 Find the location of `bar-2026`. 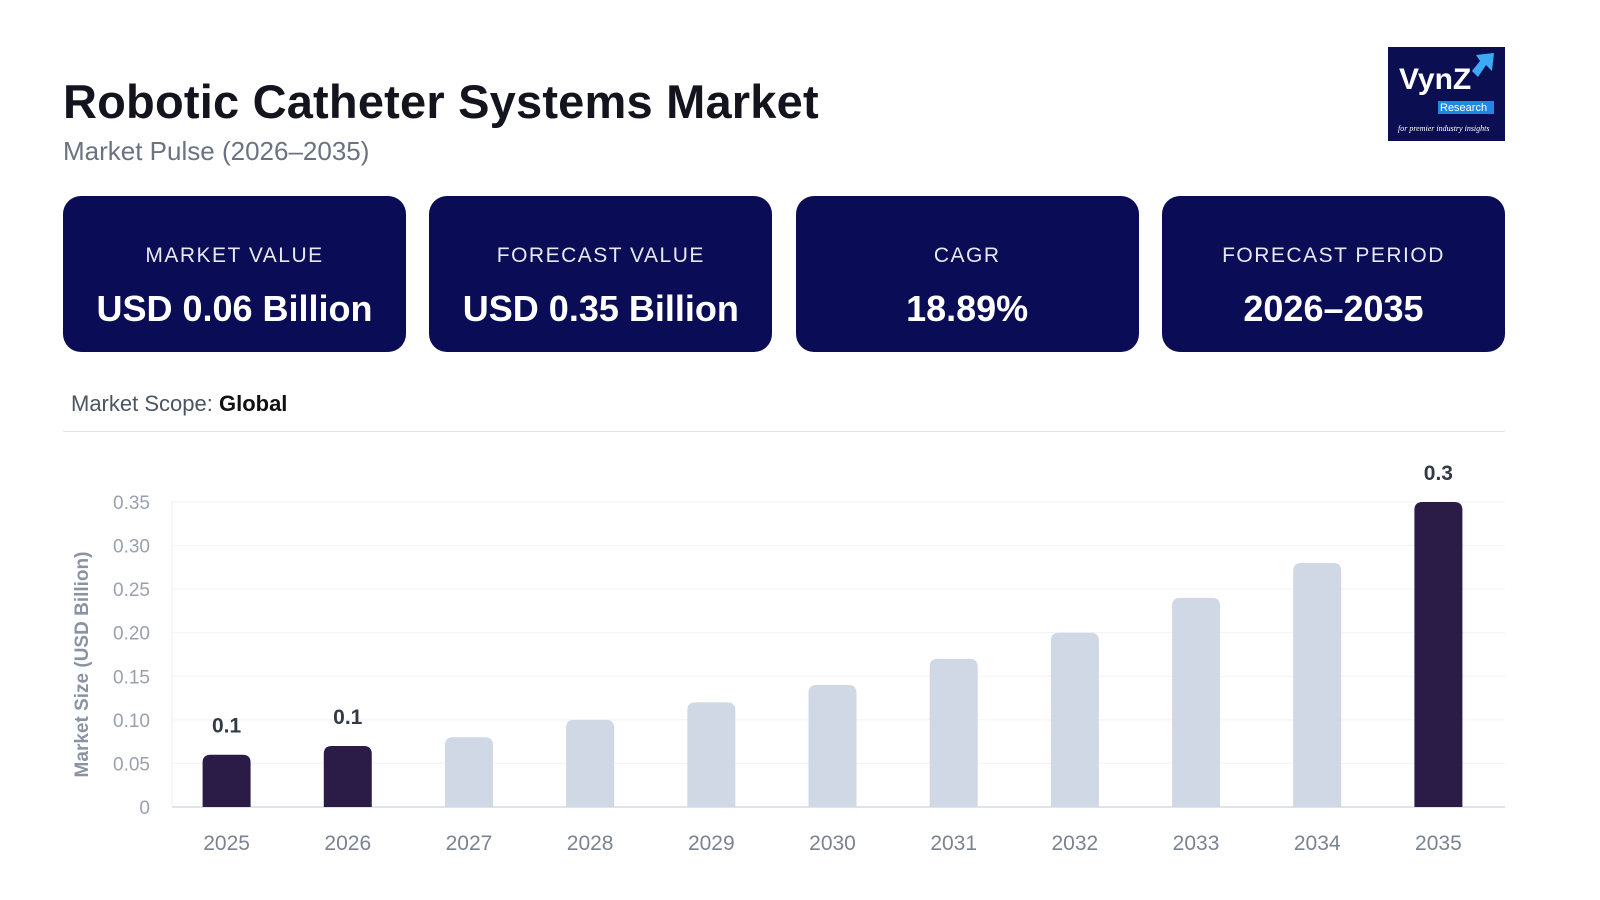

bar-2026 is located at coordinates (347, 776).